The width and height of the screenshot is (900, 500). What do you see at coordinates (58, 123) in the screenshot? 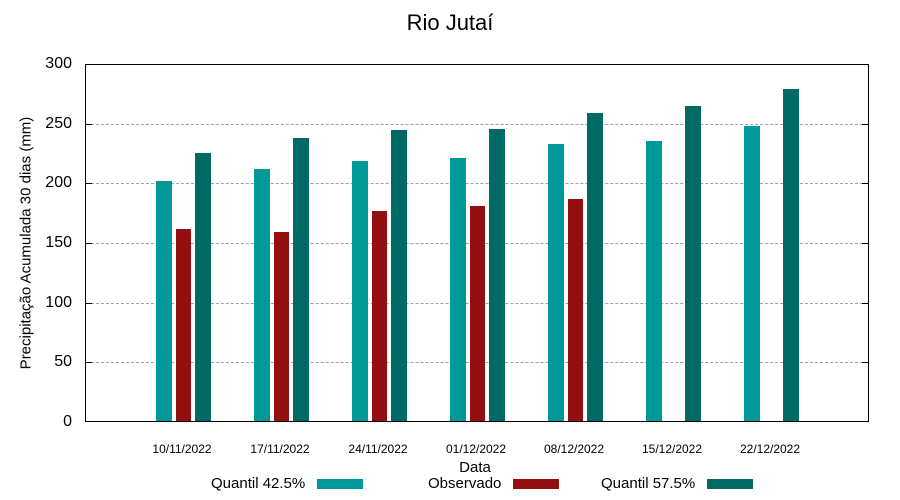
I see `y-tick-label: 250` at bounding box center [58, 123].